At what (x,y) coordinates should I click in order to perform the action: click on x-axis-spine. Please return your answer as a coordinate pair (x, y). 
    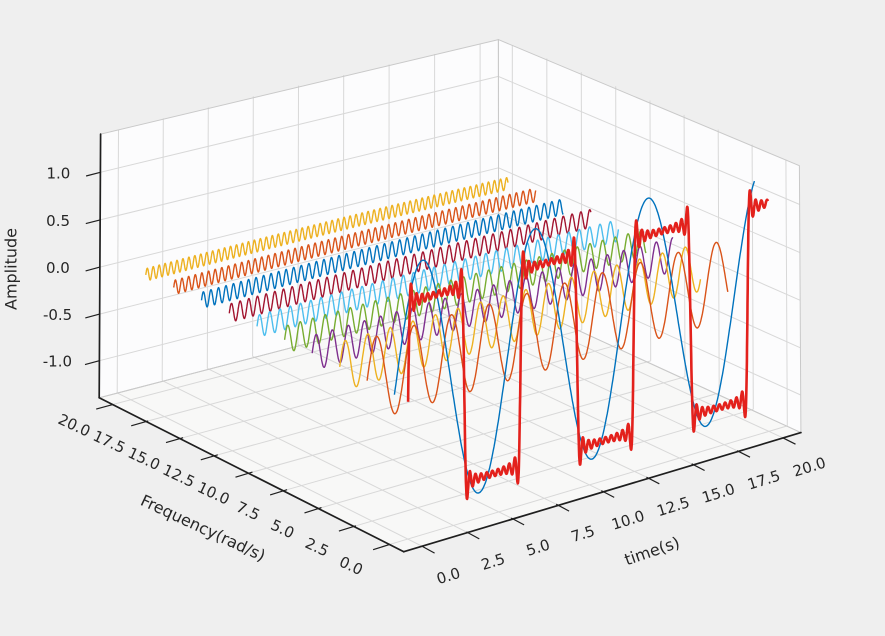
    Looking at the image, I should click on (602, 492).